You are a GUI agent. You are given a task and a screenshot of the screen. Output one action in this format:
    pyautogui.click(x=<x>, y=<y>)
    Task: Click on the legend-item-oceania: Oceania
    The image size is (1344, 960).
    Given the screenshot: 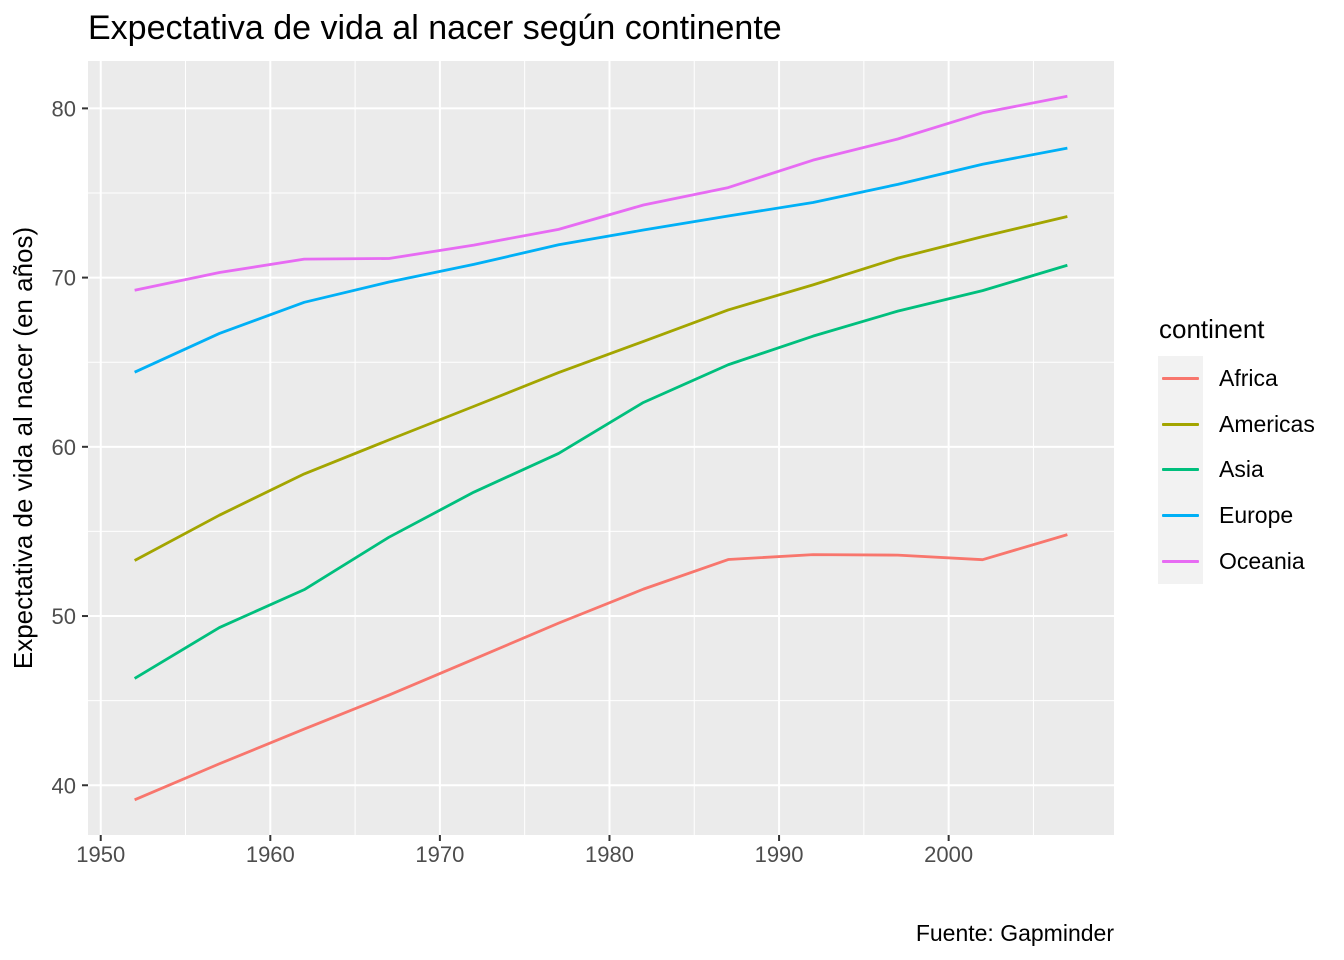 What is the action you would take?
    pyautogui.click(x=1236, y=561)
    